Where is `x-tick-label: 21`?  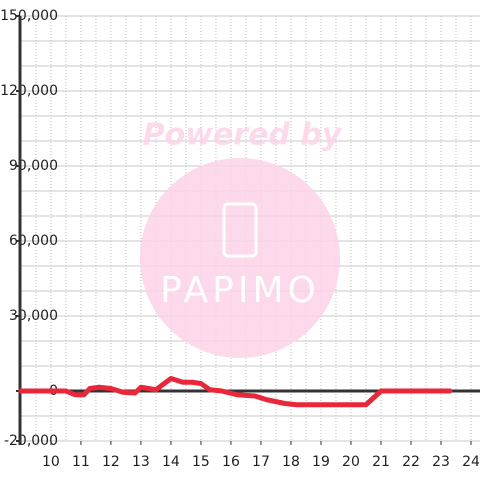
x-tick-label: 21 is located at coordinates (381, 462).